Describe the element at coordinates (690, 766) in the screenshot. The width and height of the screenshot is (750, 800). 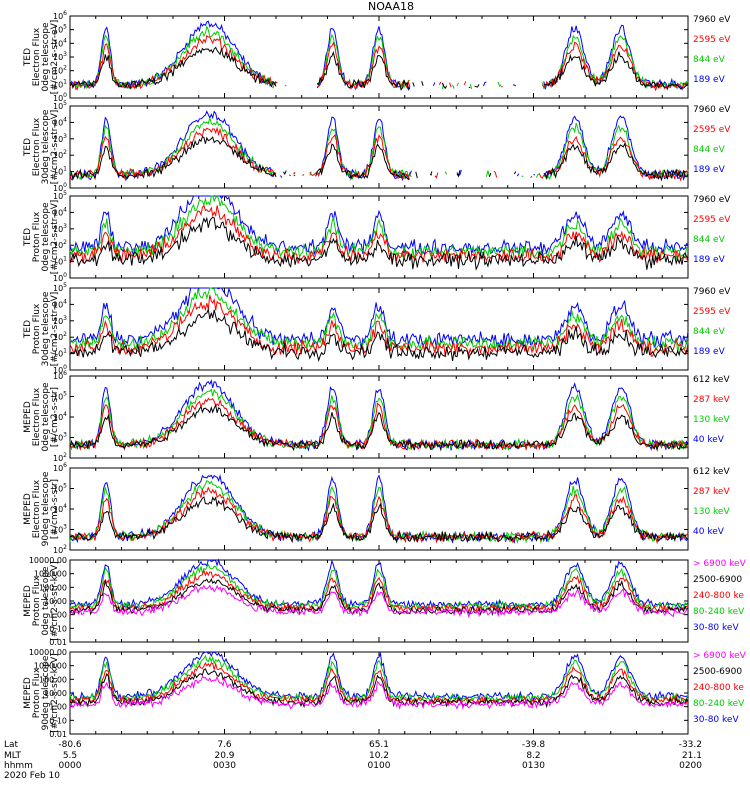
I see `x-tick-label: 0200` at that location.